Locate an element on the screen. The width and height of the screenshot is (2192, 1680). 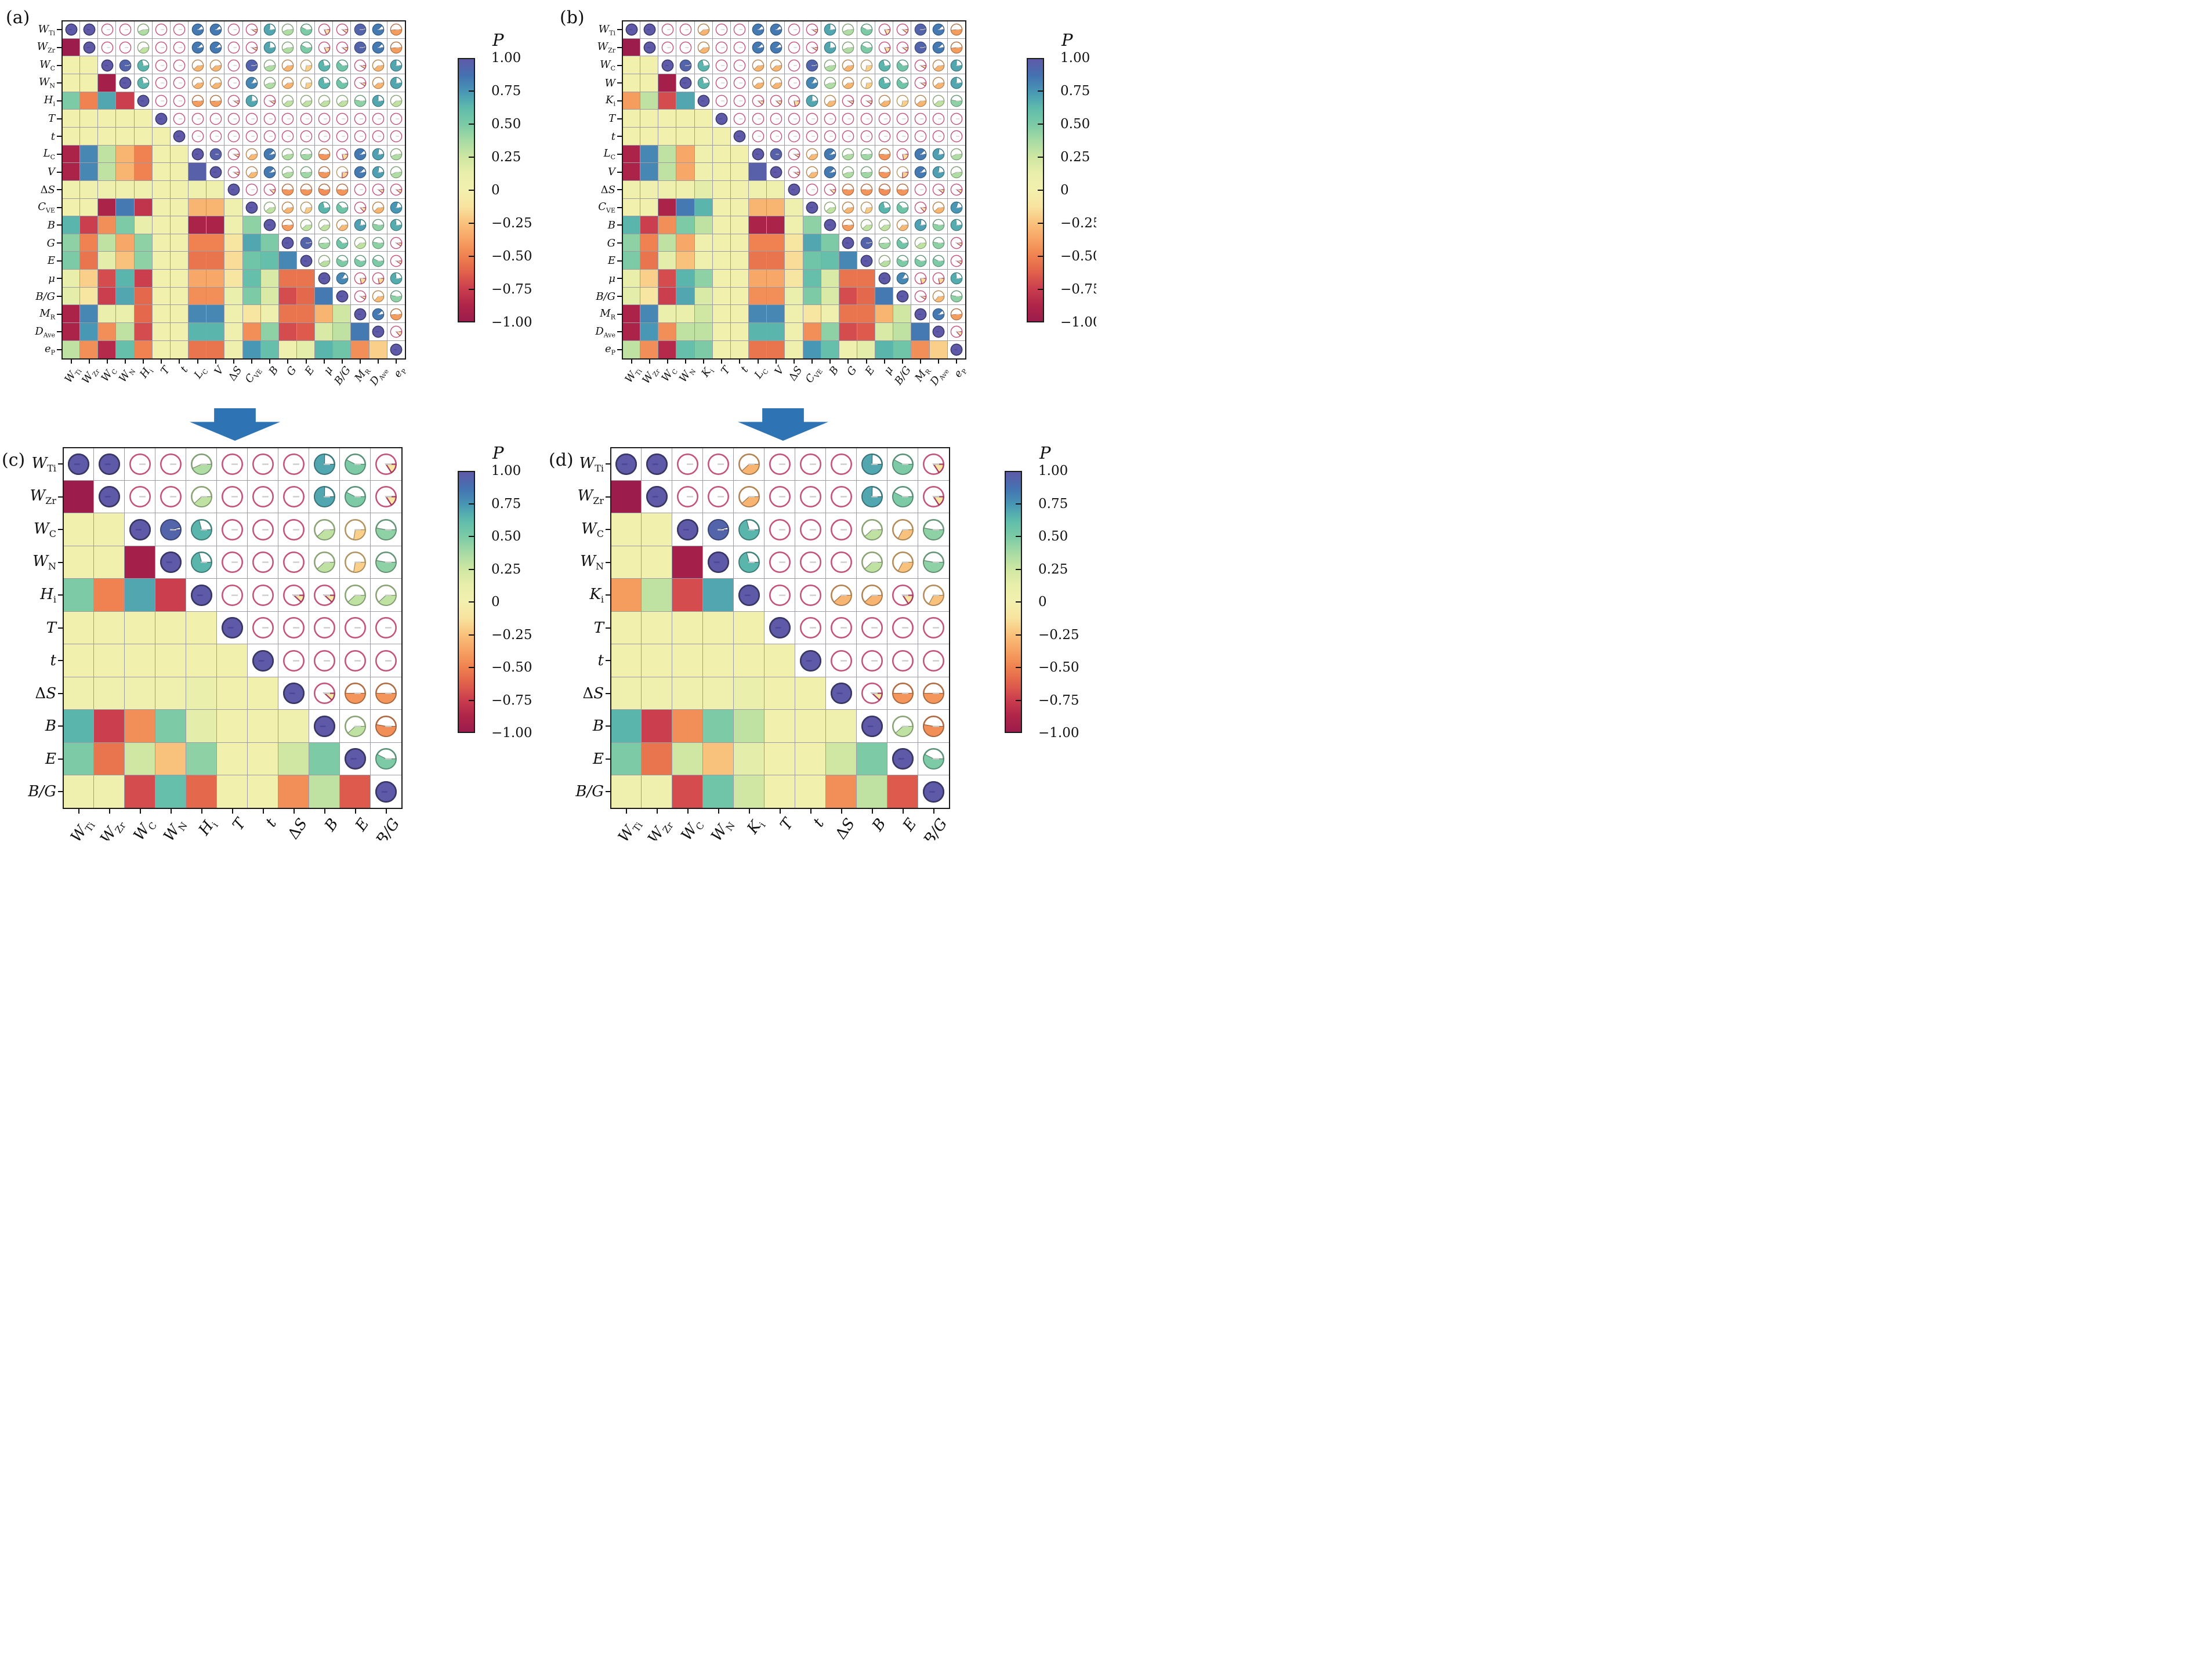
axis-label-subscript: P is located at coordinates (613, 353).